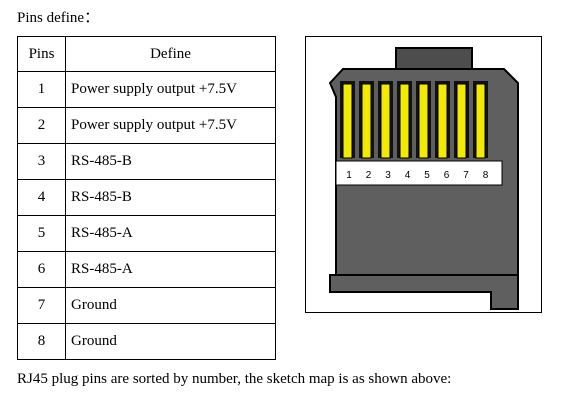 This screenshot has height=414, width=566. Describe the element at coordinates (41, 125) in the screenshot. I see `pin-number-cell: 2` at that location.